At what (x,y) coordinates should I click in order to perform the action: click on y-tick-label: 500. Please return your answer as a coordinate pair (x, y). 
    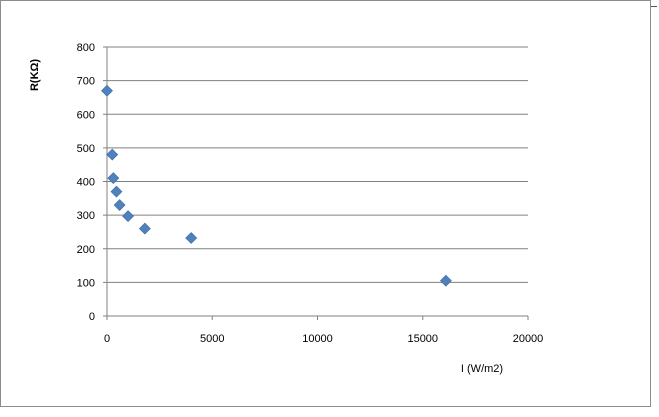
    Looking at the image, I should click on (86, 149).